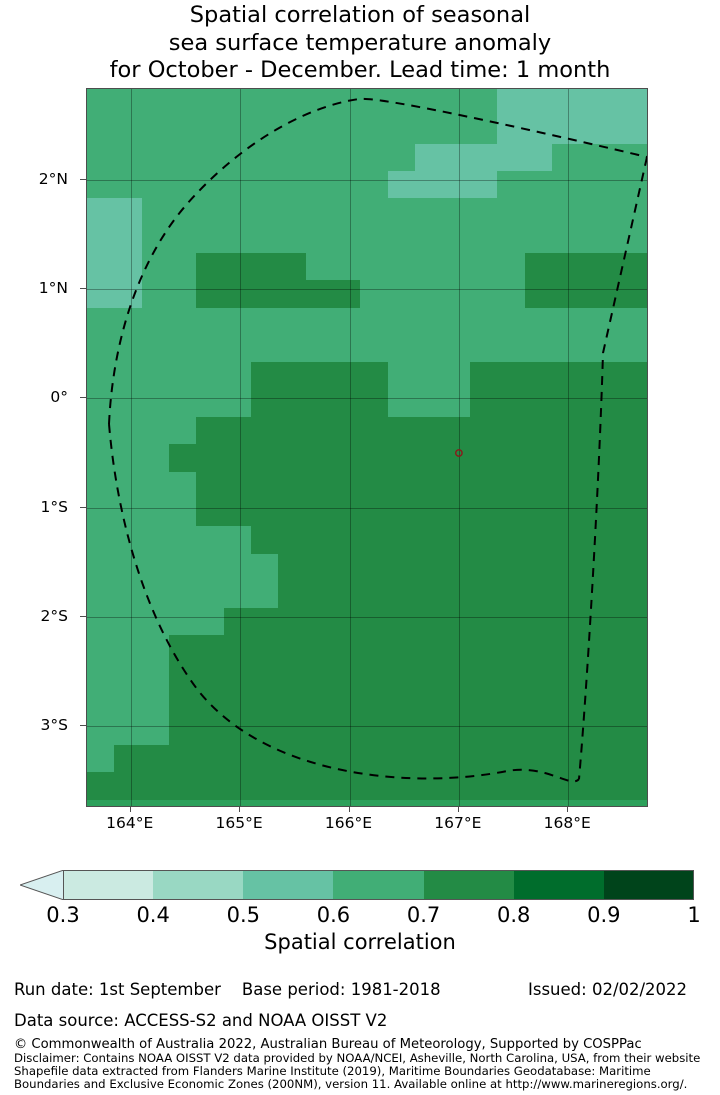  What do you see at coordinates (201, 1020) in the screenshot?
I see `data-source-text: Data source: ACCESS-S2 and NOAA OISST V2` at bounding box center [201, 1020].